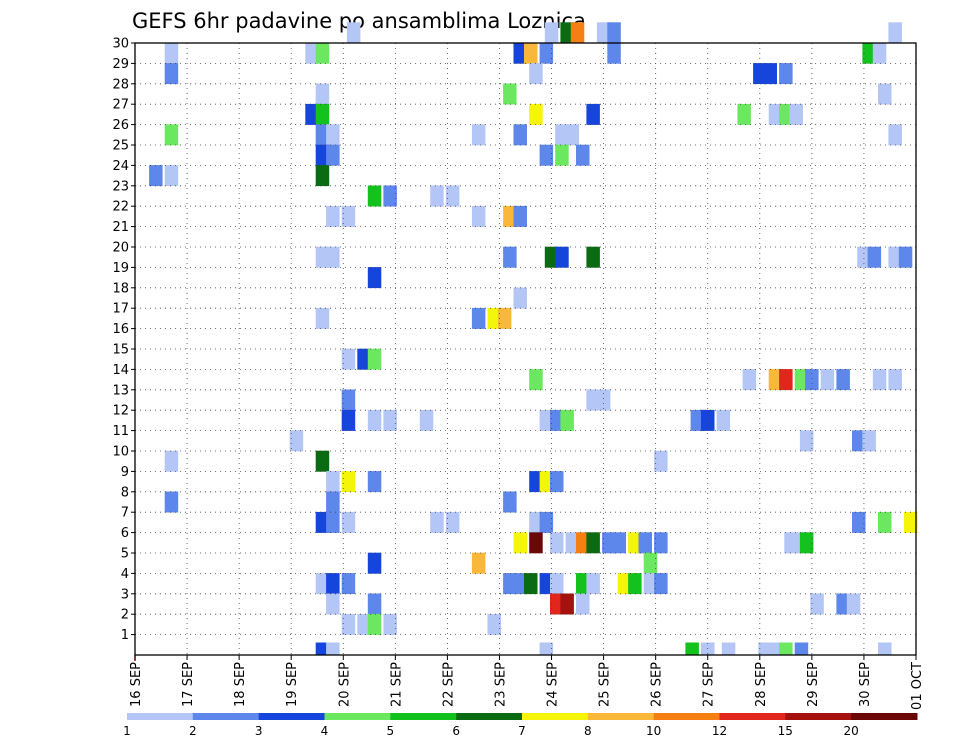 The image size is (960, 742). What do you see at coordinates (125, 472) in the screenshot?
I see `y-tick-label: 9` at bounding box center [125, 472].